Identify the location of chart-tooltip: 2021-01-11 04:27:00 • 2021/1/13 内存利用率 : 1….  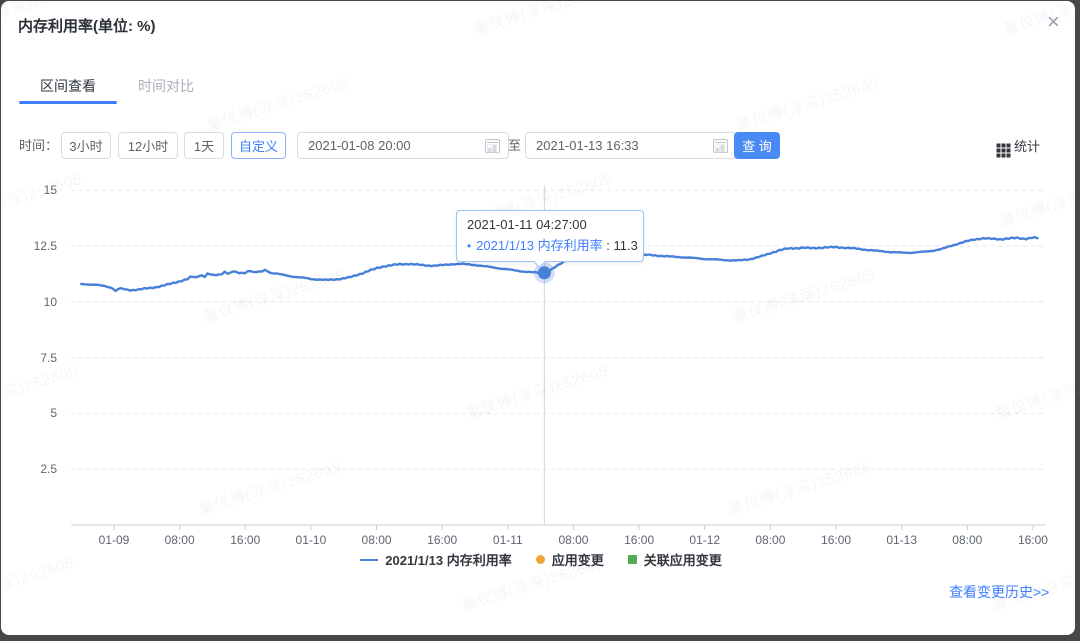
(550, 239).